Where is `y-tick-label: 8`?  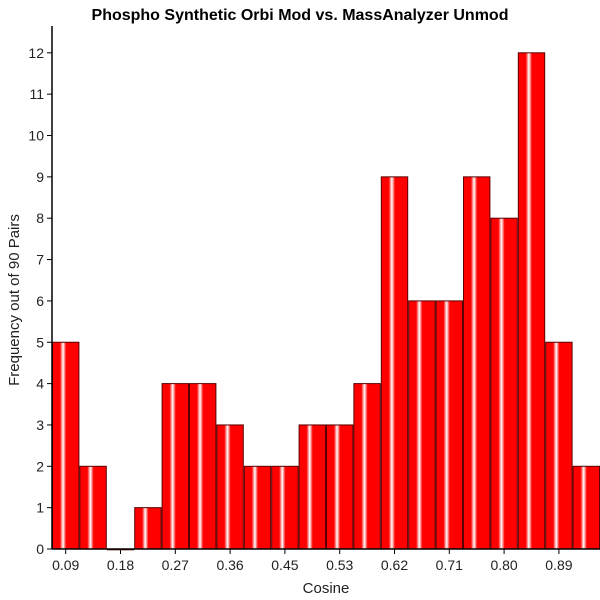 y-tick-label: 8 is located at coordinates (40, 218).